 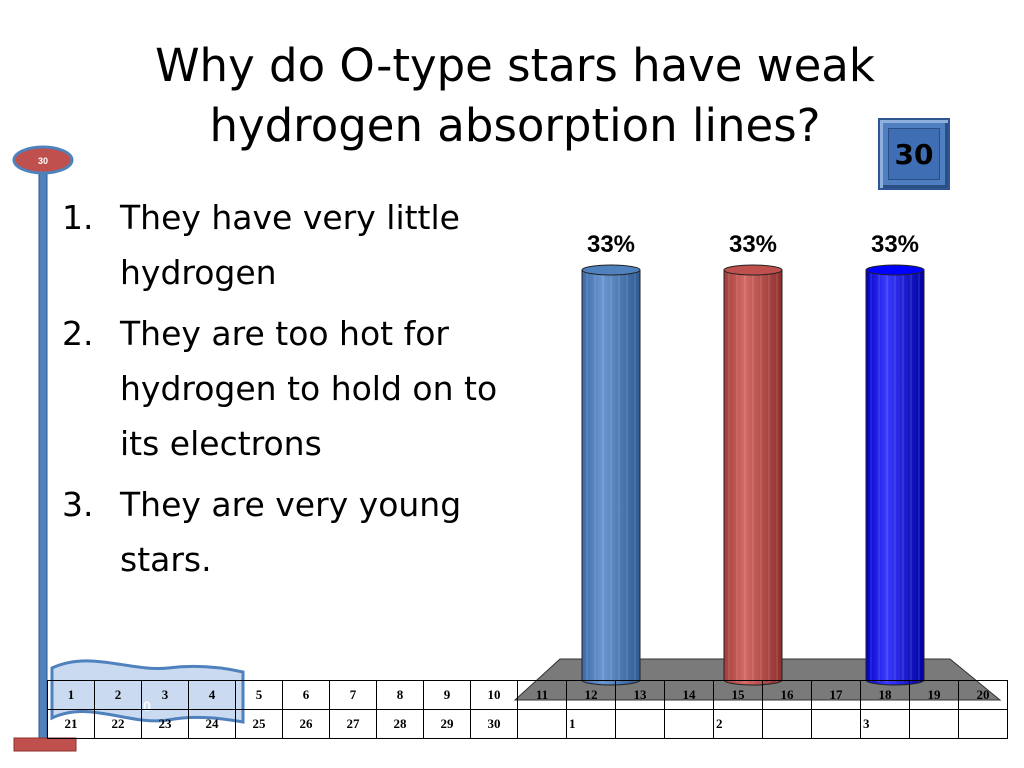 What do you see at coordinates (78, 333) in the screenshot?
I see `option-number: 2.` at bounding box center [78, 333].